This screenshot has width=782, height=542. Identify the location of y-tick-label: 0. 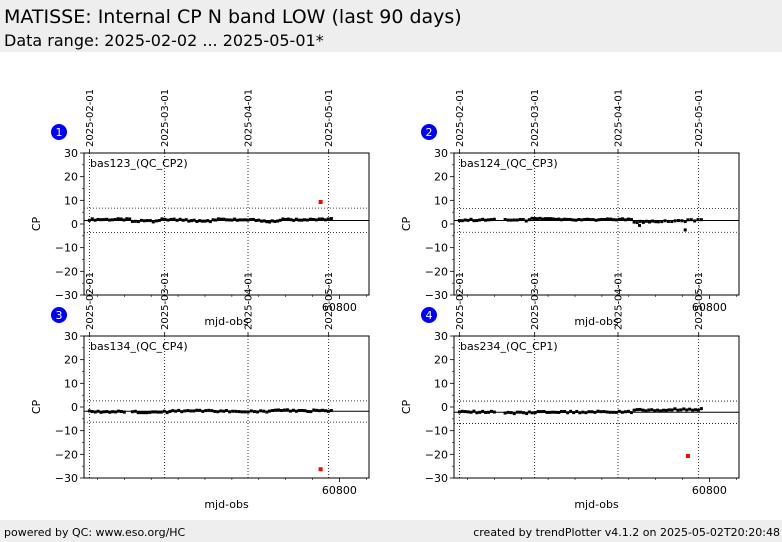
(74, 407).